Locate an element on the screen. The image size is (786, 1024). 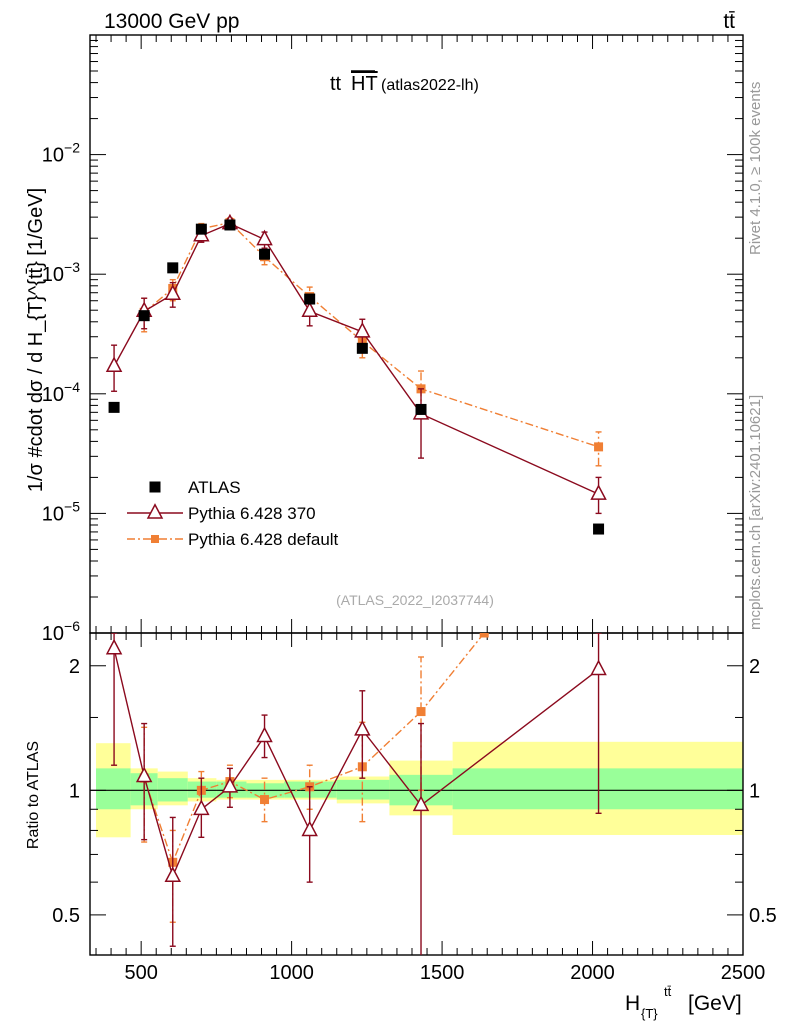
side-label-top: Rivet 4.1.0, ≥ 100k events is located at coordinates (755, 168).